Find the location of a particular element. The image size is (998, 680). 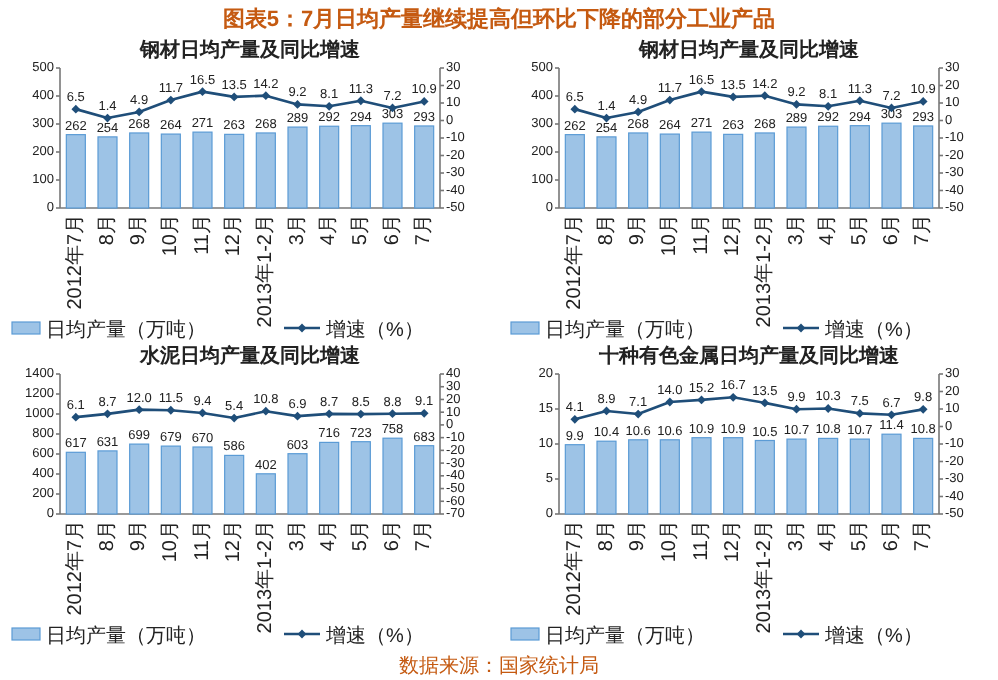

chart-title: 十种有色金属日均产量及同比增速 is located at coordinates (749, 356).